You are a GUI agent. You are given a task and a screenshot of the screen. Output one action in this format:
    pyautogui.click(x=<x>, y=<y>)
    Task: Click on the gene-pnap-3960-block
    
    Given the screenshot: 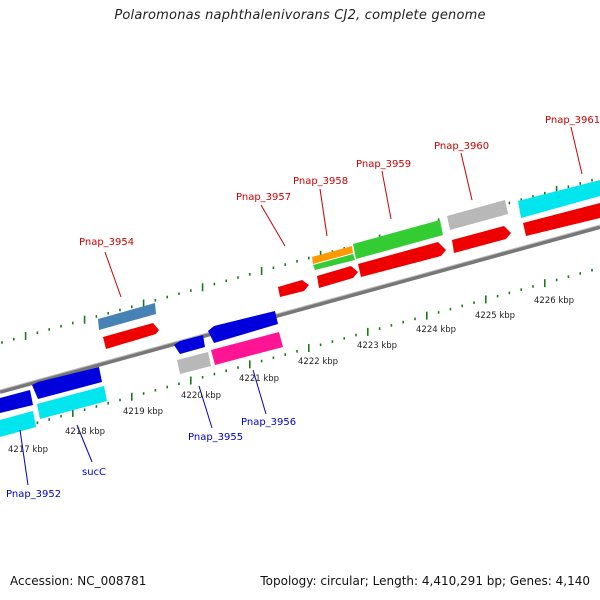 What is the action you would take?
    pyautogui.click(x=477, y=215)
    